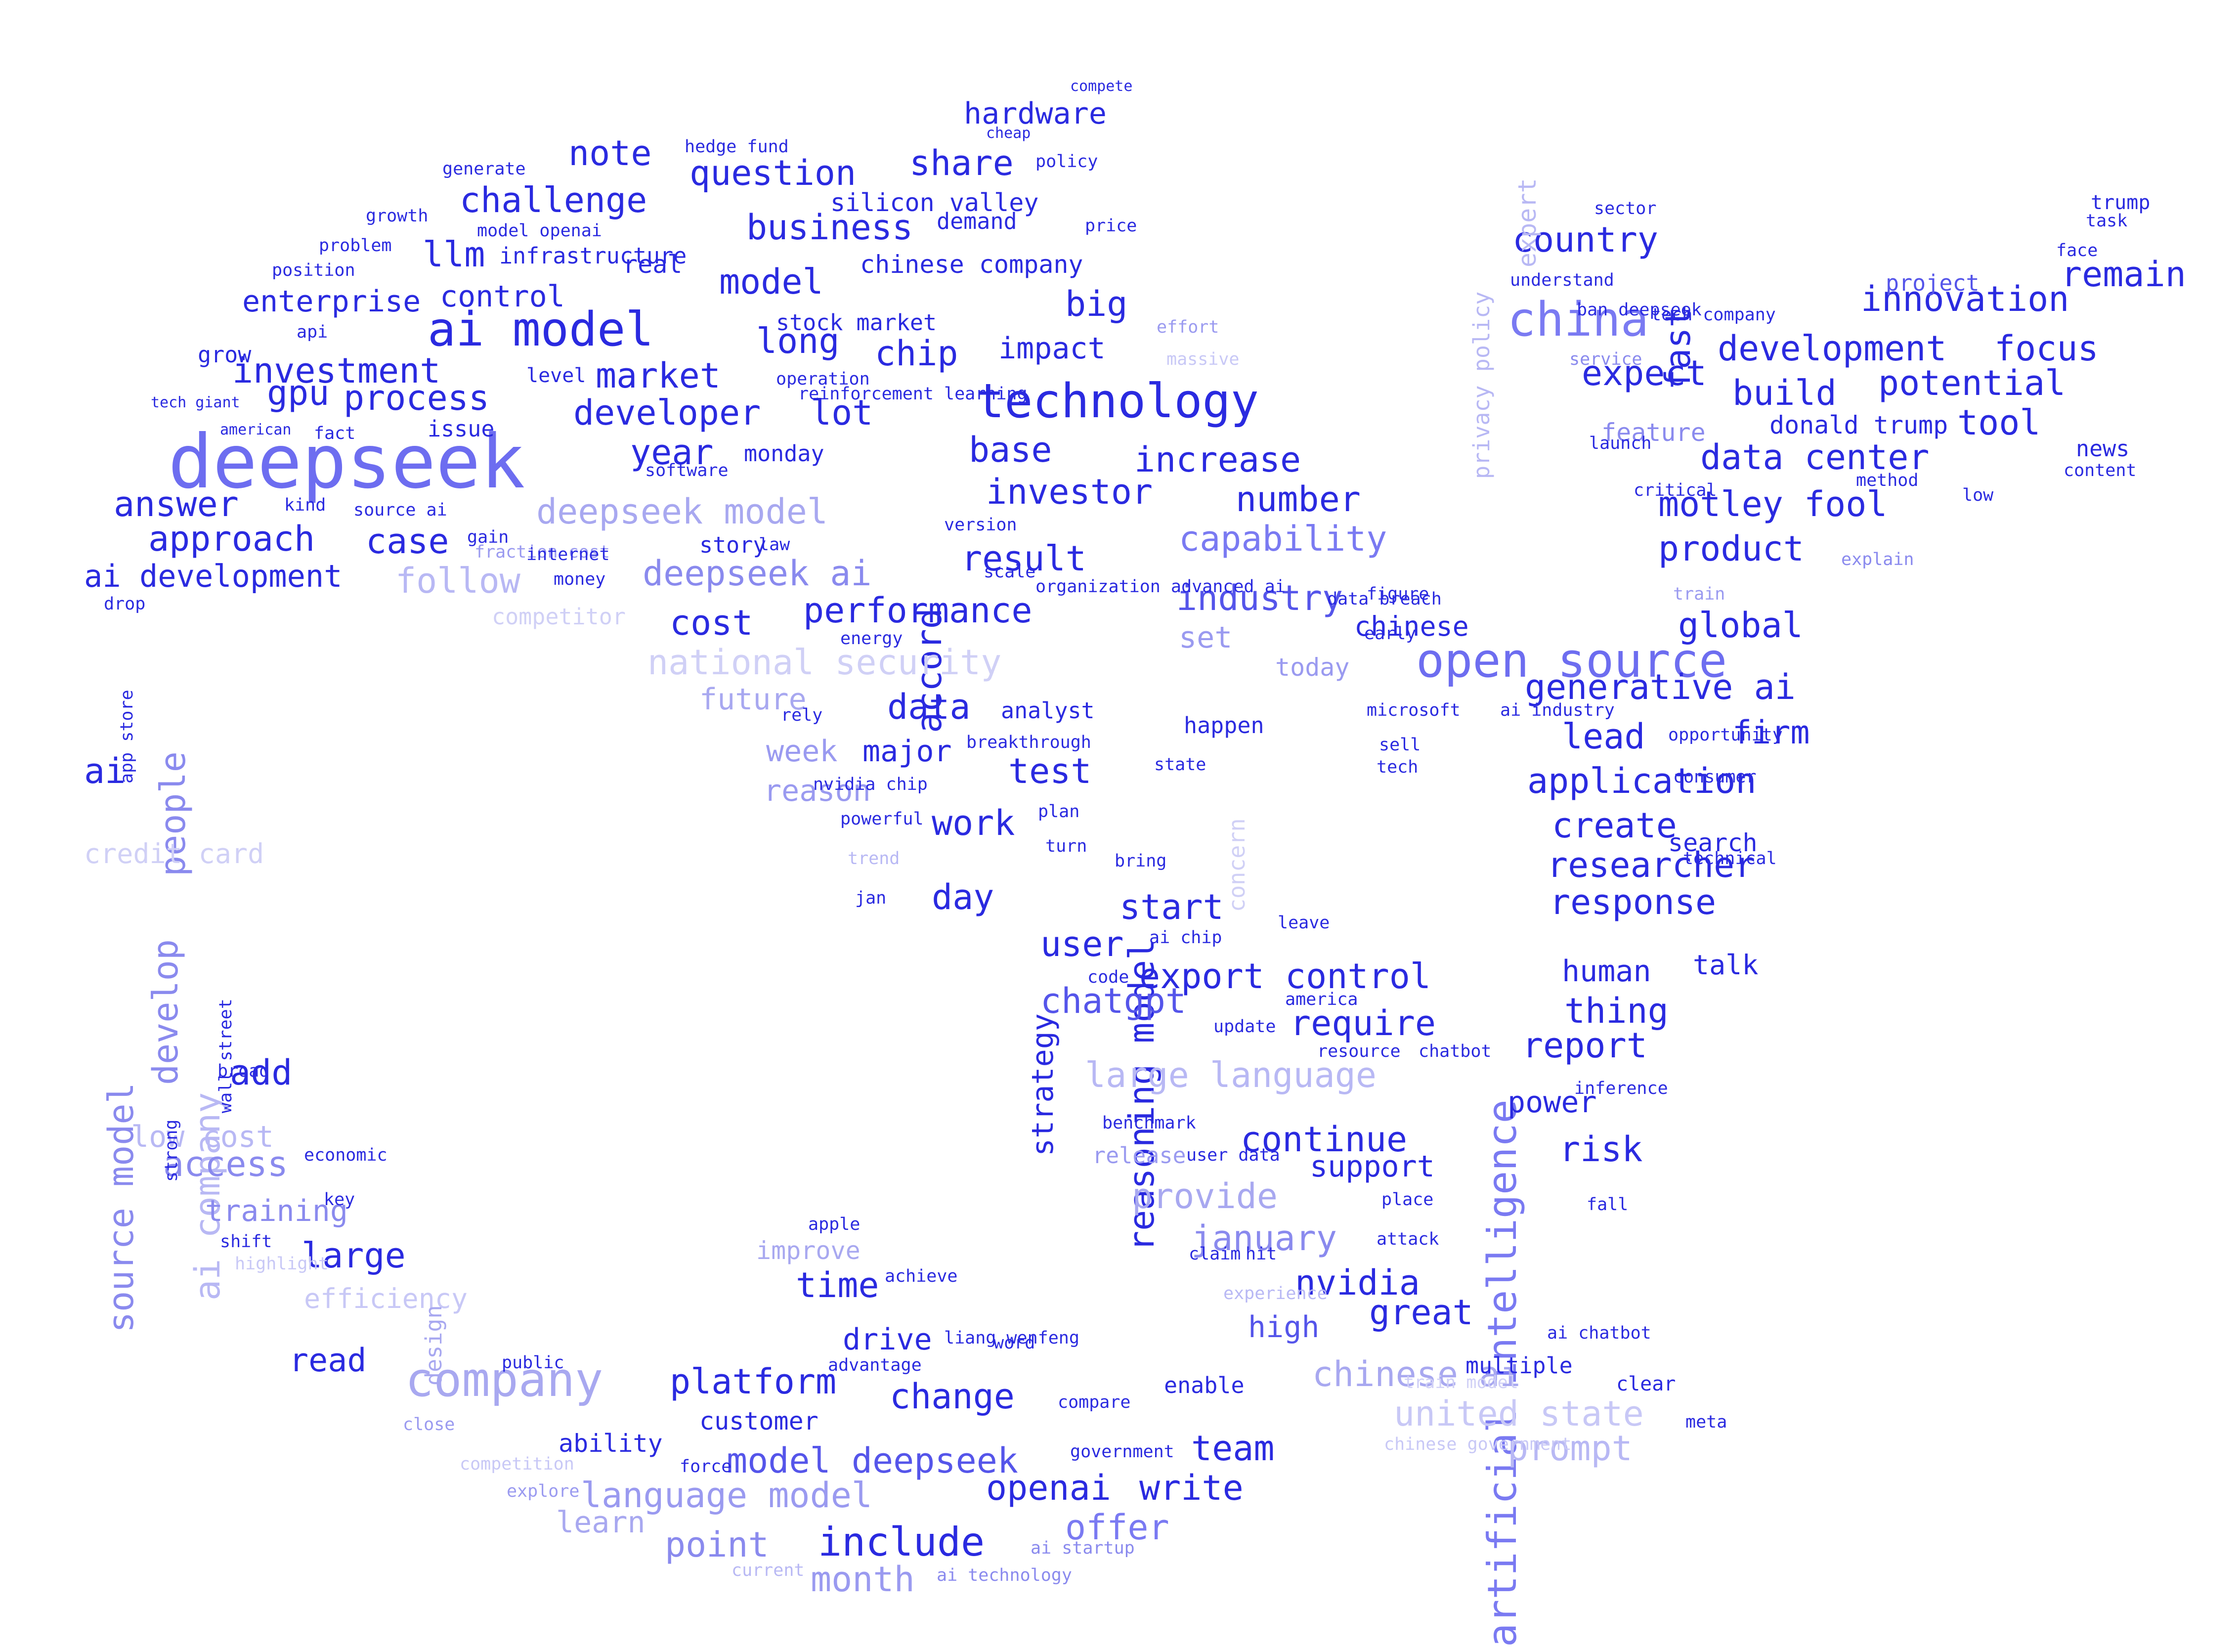 This screenshot has width=2239, height=1652. I want to click on word-ban-deepseek: ban deepseek, so click(1639, 310).